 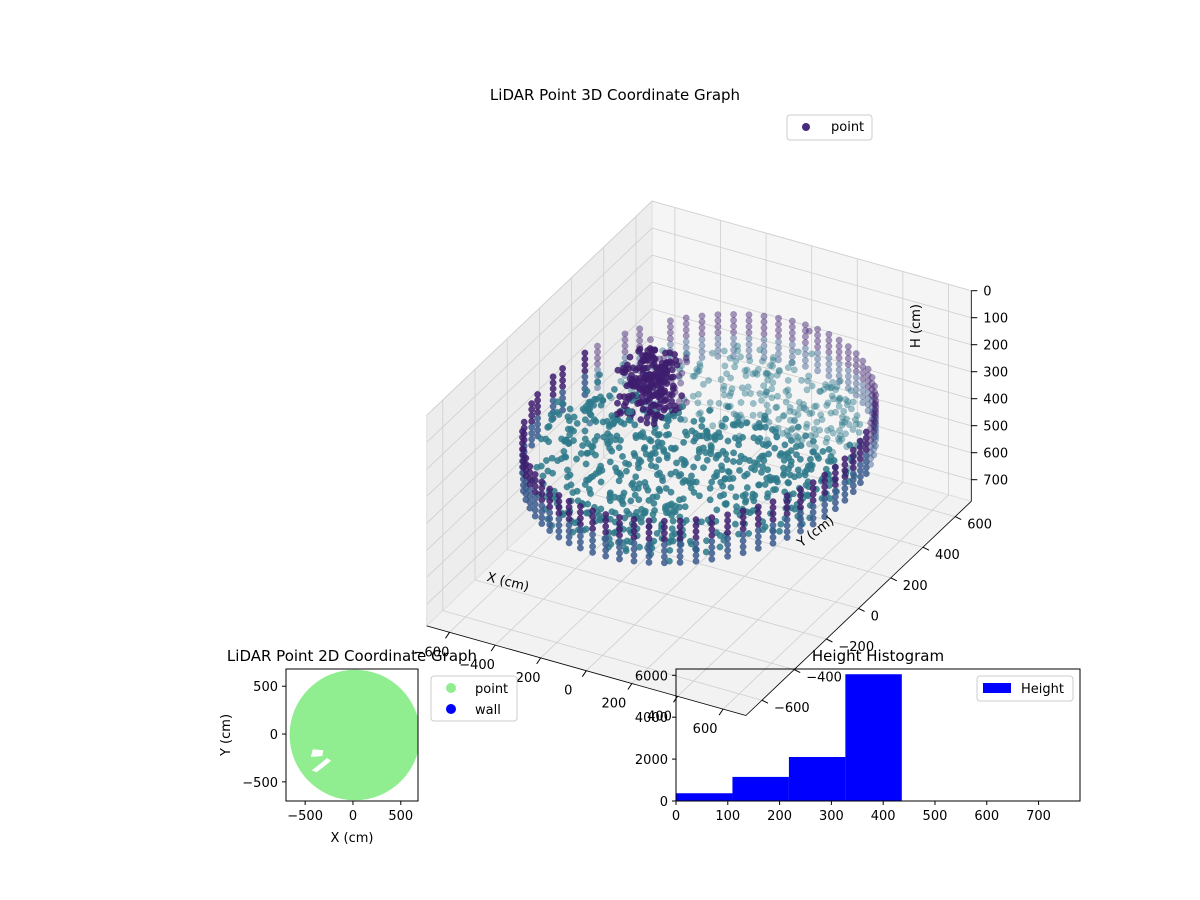 I want to click on z-tick-label: 200, so click(x=995, y=346).